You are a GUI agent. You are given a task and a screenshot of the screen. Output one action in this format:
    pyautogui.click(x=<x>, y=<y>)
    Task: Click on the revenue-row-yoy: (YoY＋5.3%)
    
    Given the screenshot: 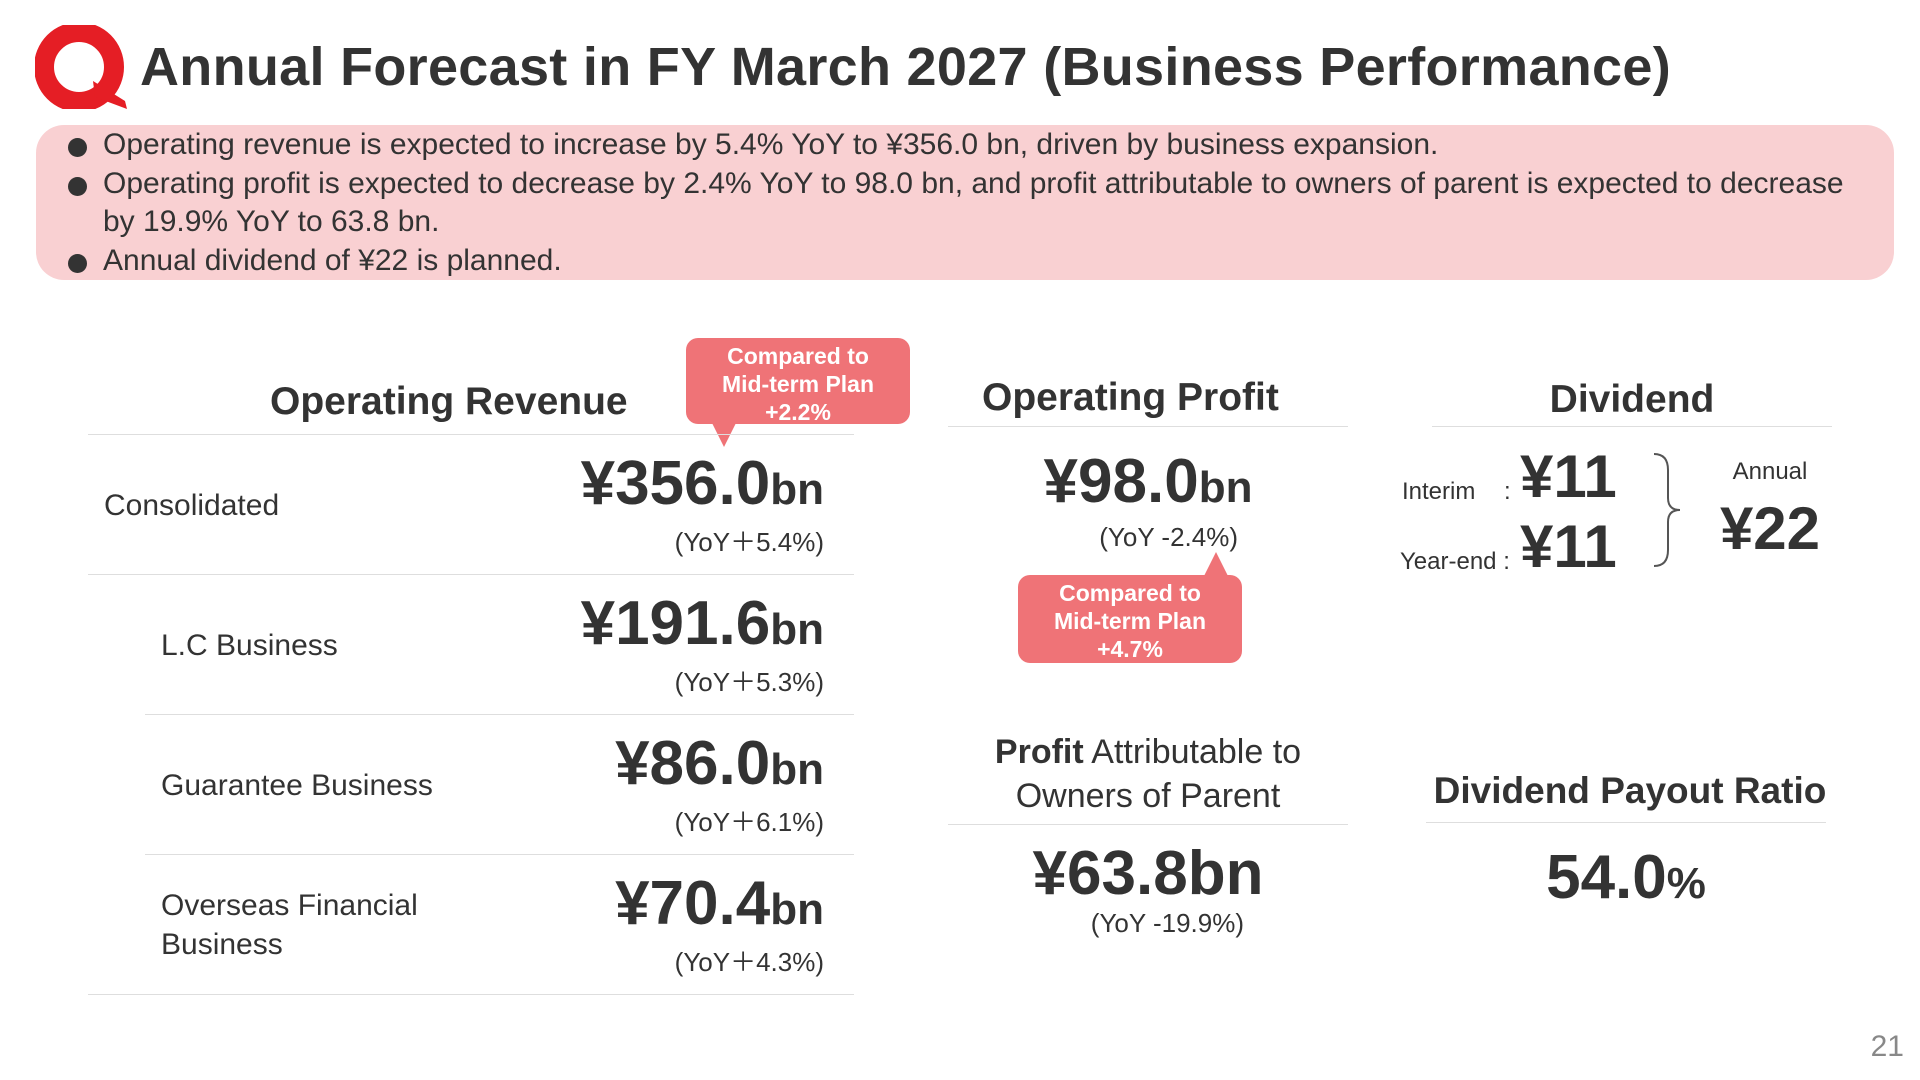 What is the action you would take?
    pyautogui.click(x=749, y=682)
    